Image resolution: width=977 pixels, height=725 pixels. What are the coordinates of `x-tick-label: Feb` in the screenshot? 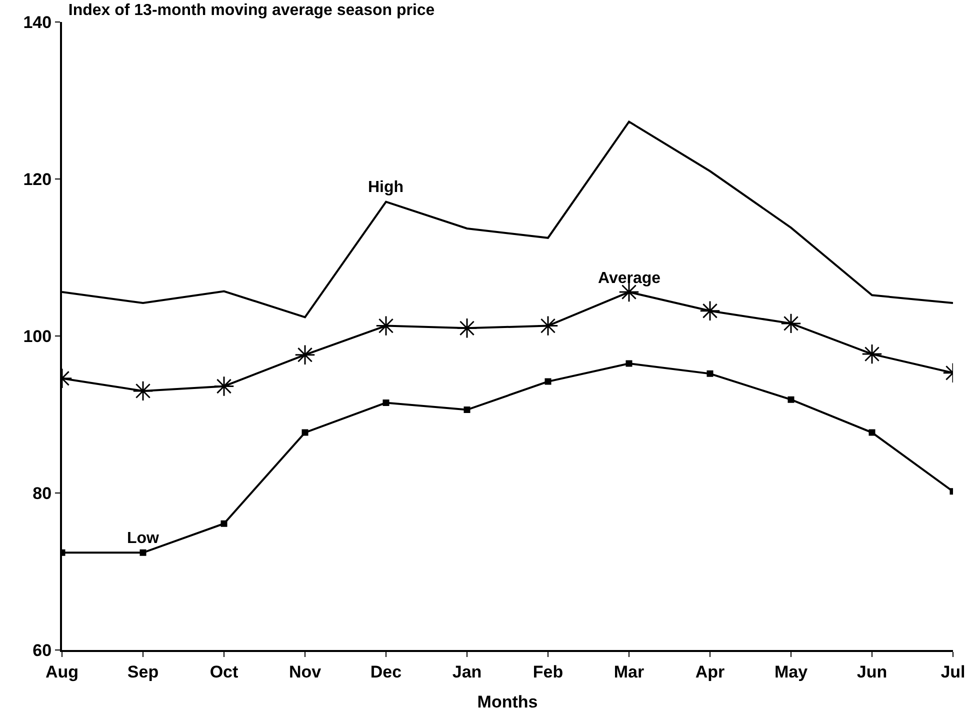 It's located at (548, 672).